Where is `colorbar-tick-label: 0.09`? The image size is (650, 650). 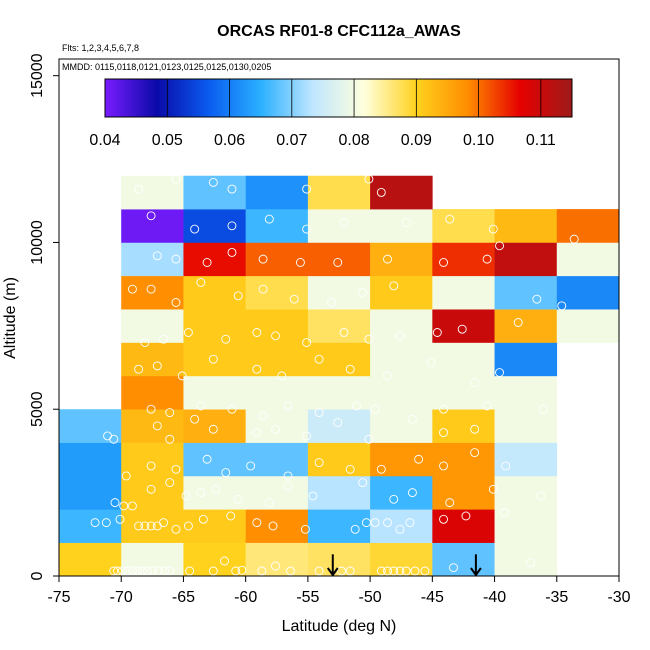
colorbar-tick-label: 0.09 is located at coordinates (416, 140).